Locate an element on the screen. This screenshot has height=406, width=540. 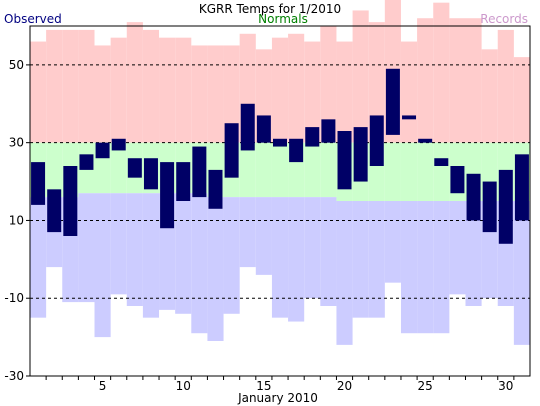
x-tick-label: 25 is located at coordinates (425, 386).